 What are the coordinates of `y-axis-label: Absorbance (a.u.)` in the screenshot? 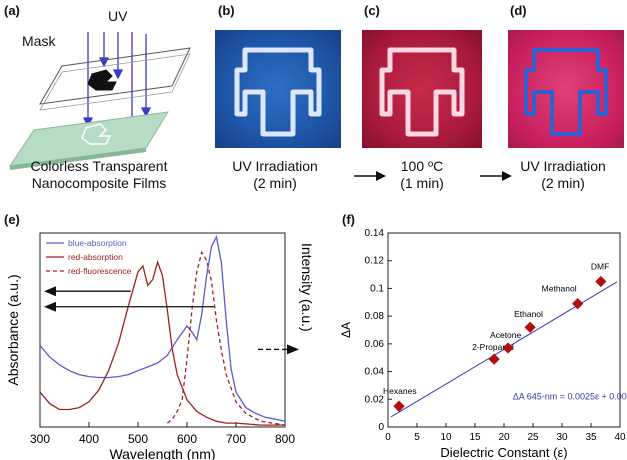 It's located at (13, 329).